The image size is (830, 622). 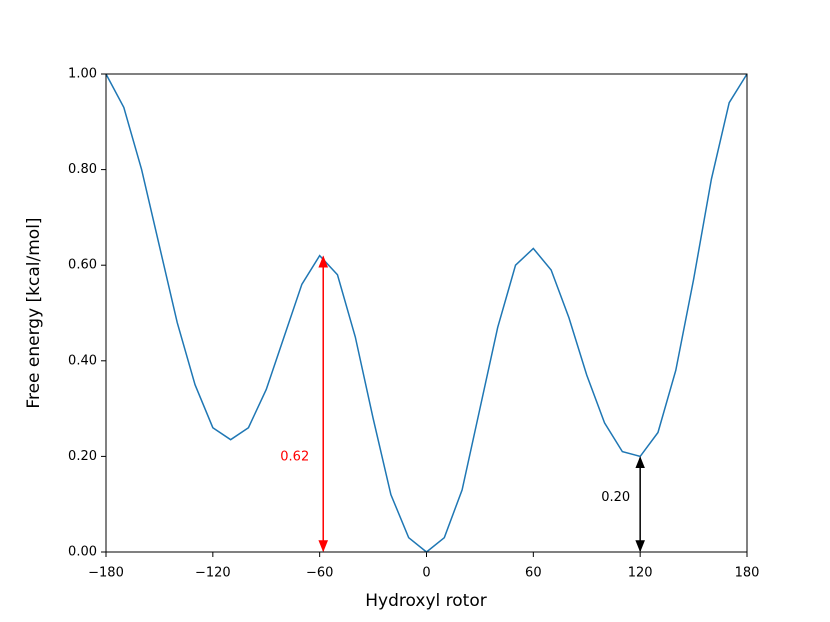 What do you see at coordinates (319, 573) in the screenshot?
I see `x-tick-label: −60` at bounding box center [319, 573].